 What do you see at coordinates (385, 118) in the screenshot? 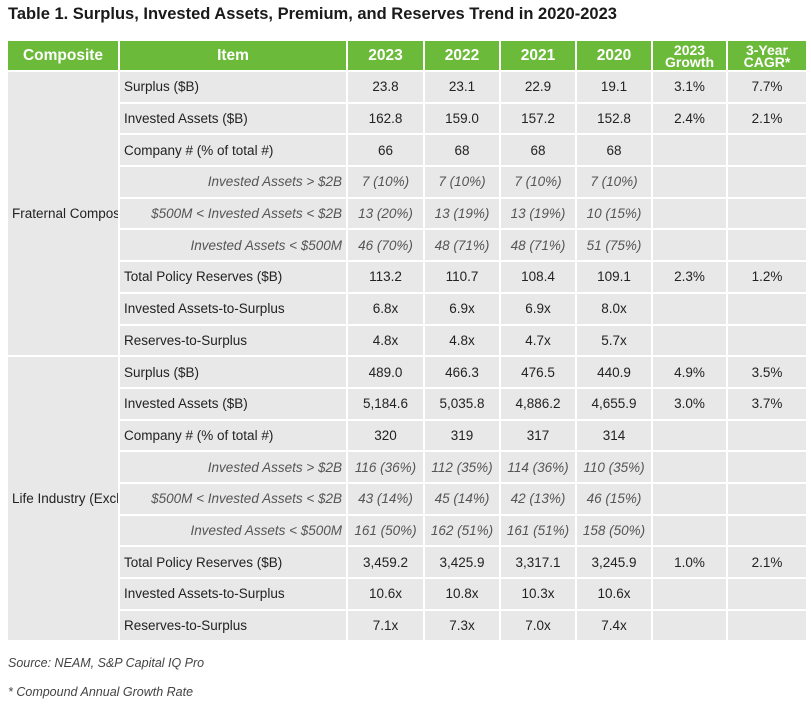
I see `cell-y2023: 162.8` at bounding box center [385, 118].